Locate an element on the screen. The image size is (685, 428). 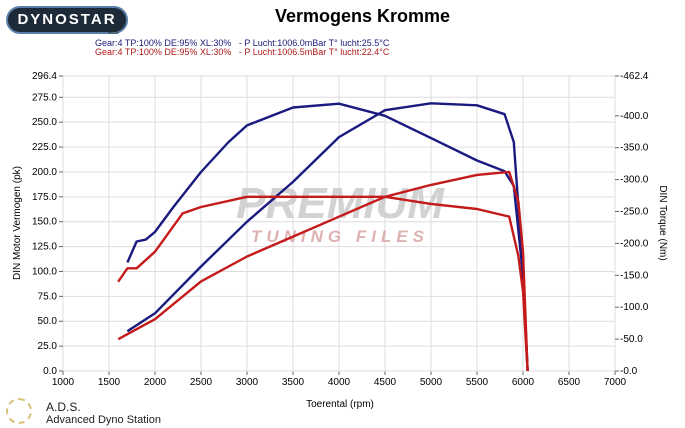
y-tick-label: 225.0 is located at coordinates (44, 147).